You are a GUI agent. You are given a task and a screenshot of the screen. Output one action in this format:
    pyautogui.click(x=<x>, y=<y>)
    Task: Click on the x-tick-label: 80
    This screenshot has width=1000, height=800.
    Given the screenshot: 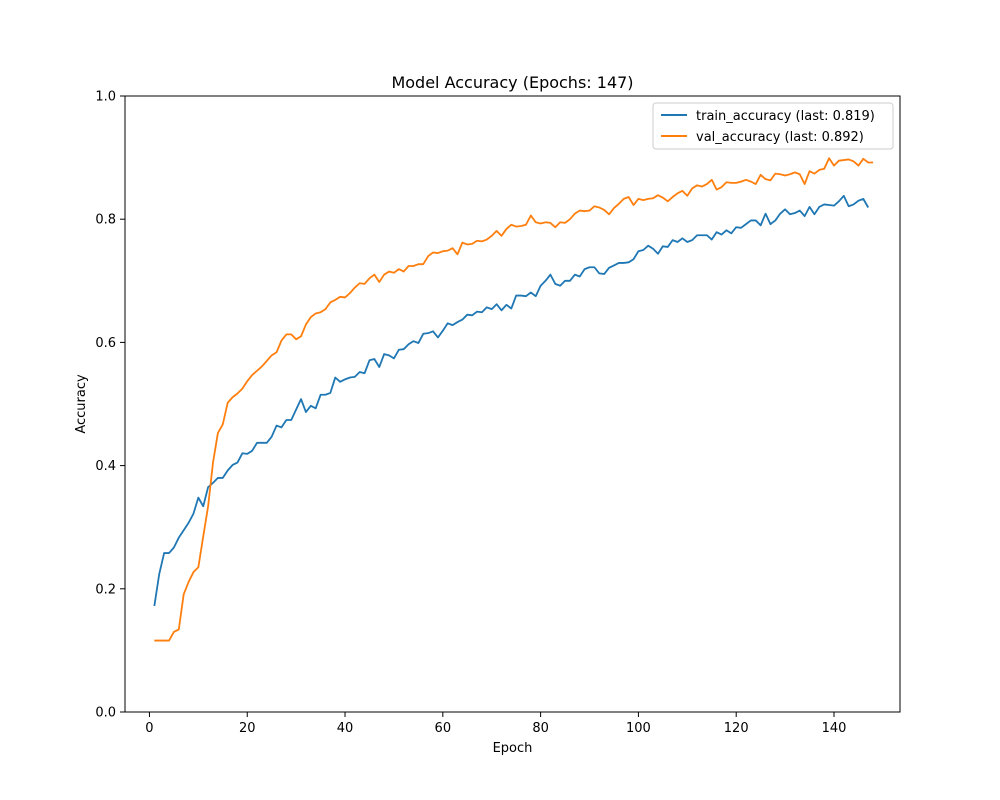 What is the action you would take?
    pyautogui.click(x=540, y=728)
    